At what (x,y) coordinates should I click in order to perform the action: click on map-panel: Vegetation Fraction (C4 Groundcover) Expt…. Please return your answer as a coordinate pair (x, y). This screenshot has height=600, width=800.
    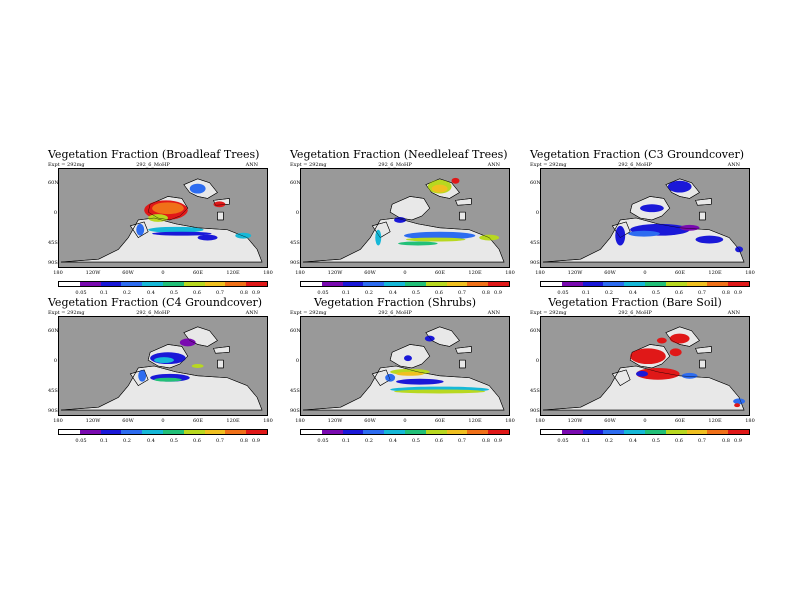
    Looking at the image, I should click on (163, 376).